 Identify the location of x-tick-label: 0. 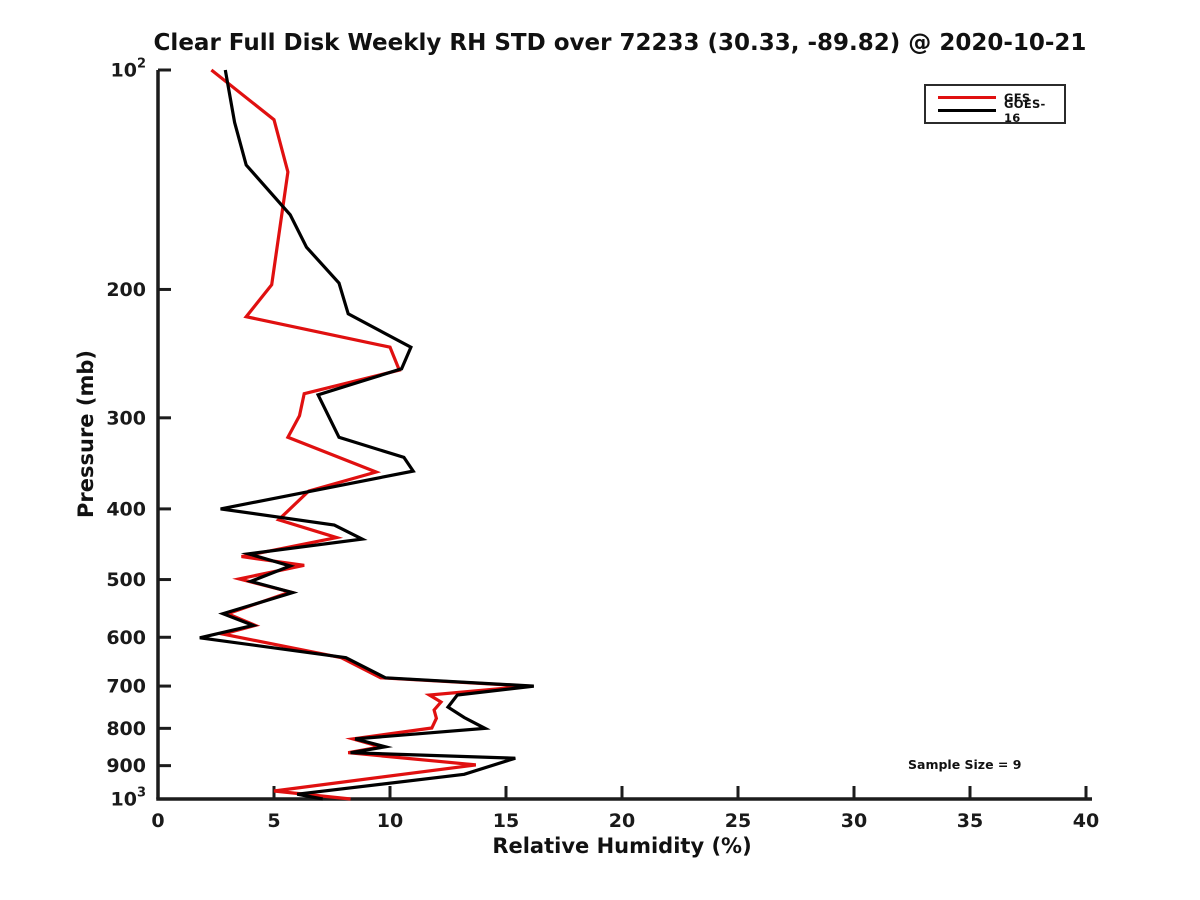
(157, 821).